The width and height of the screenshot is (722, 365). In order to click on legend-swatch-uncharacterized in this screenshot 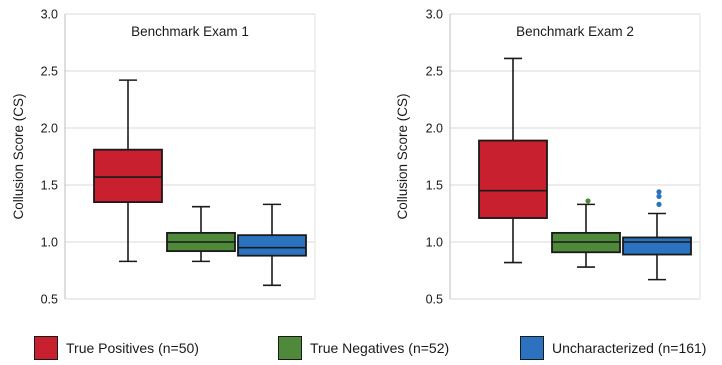, I will do `click(532, 348)`.